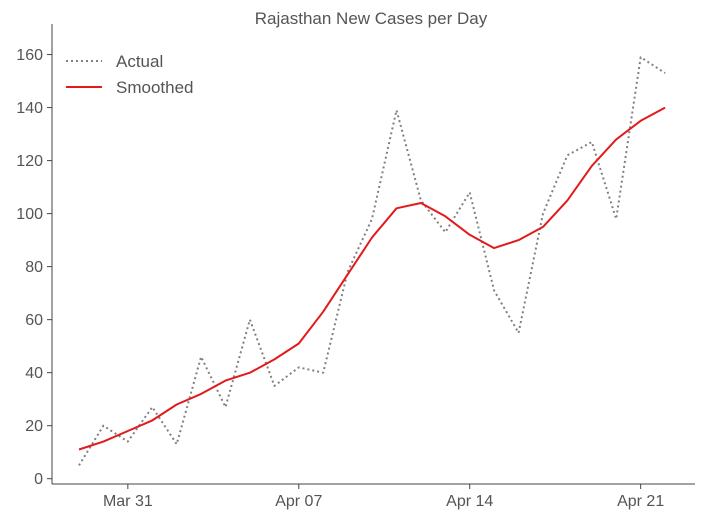 This screenshot has width=705, height=519. What do you see at coordinates (34, 267) in the screenshot?
I see `y-tick-label: 80` at bounding box center [34, 267].